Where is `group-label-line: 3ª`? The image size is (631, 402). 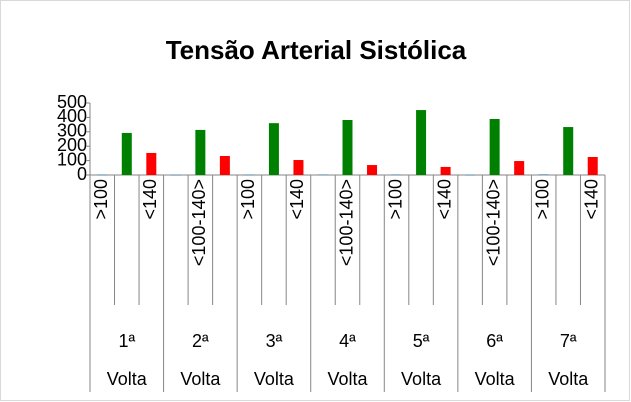 group-label-line: 3ª is located at coordinates (274, 341).